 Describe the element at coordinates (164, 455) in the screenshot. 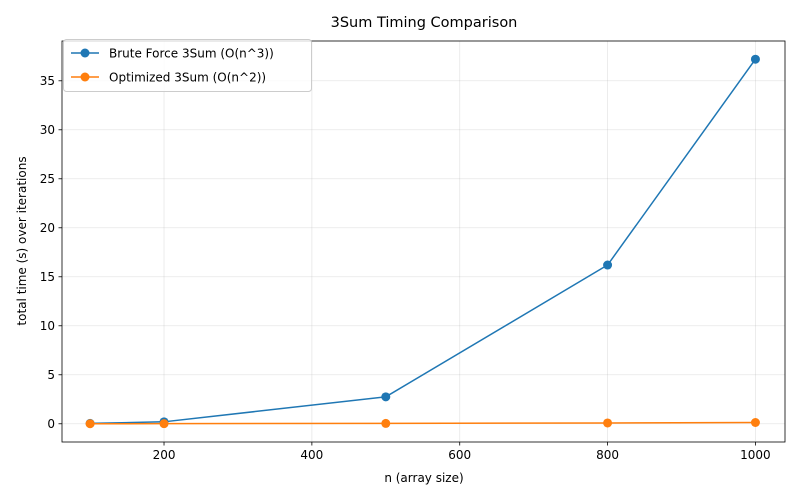

I see `x-tick-label: 200` at that location.